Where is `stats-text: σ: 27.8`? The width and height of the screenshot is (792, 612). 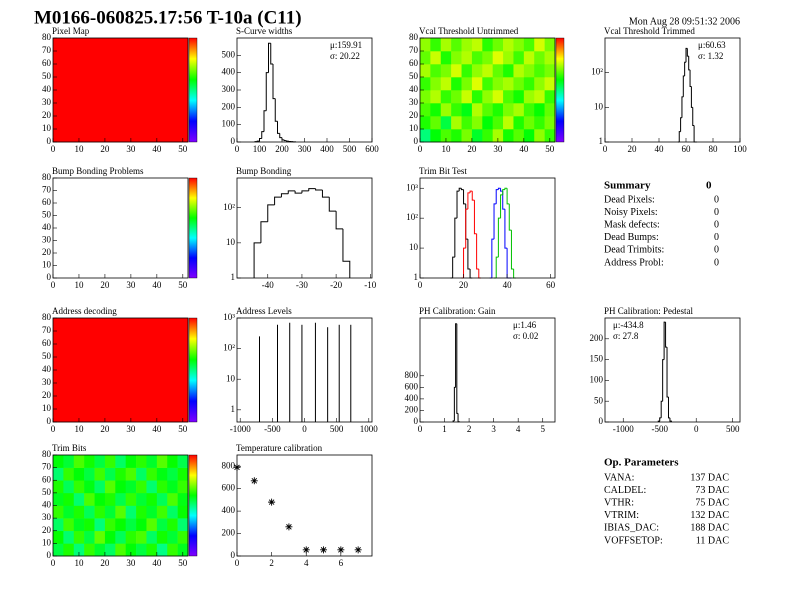
stats-text: σ: 27.8 is located at coordinates (626, 336).